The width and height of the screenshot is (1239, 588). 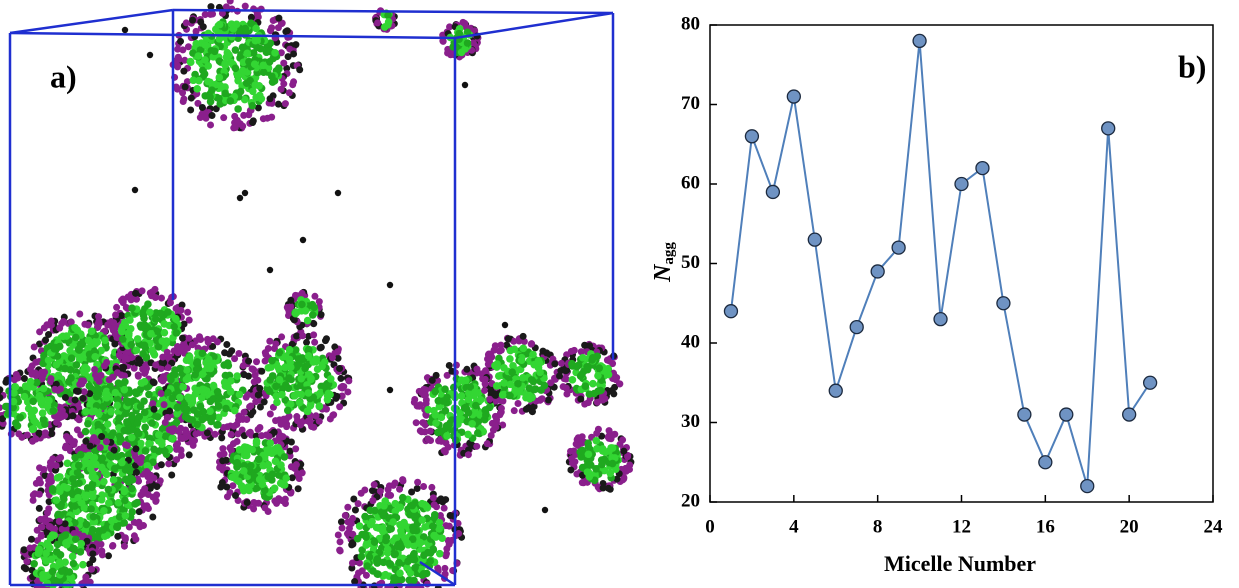 What do you see at coordinates (1045, 526) in the screenshot?
I see `x-tick-label: 16` at bounding box center [1045, 526].